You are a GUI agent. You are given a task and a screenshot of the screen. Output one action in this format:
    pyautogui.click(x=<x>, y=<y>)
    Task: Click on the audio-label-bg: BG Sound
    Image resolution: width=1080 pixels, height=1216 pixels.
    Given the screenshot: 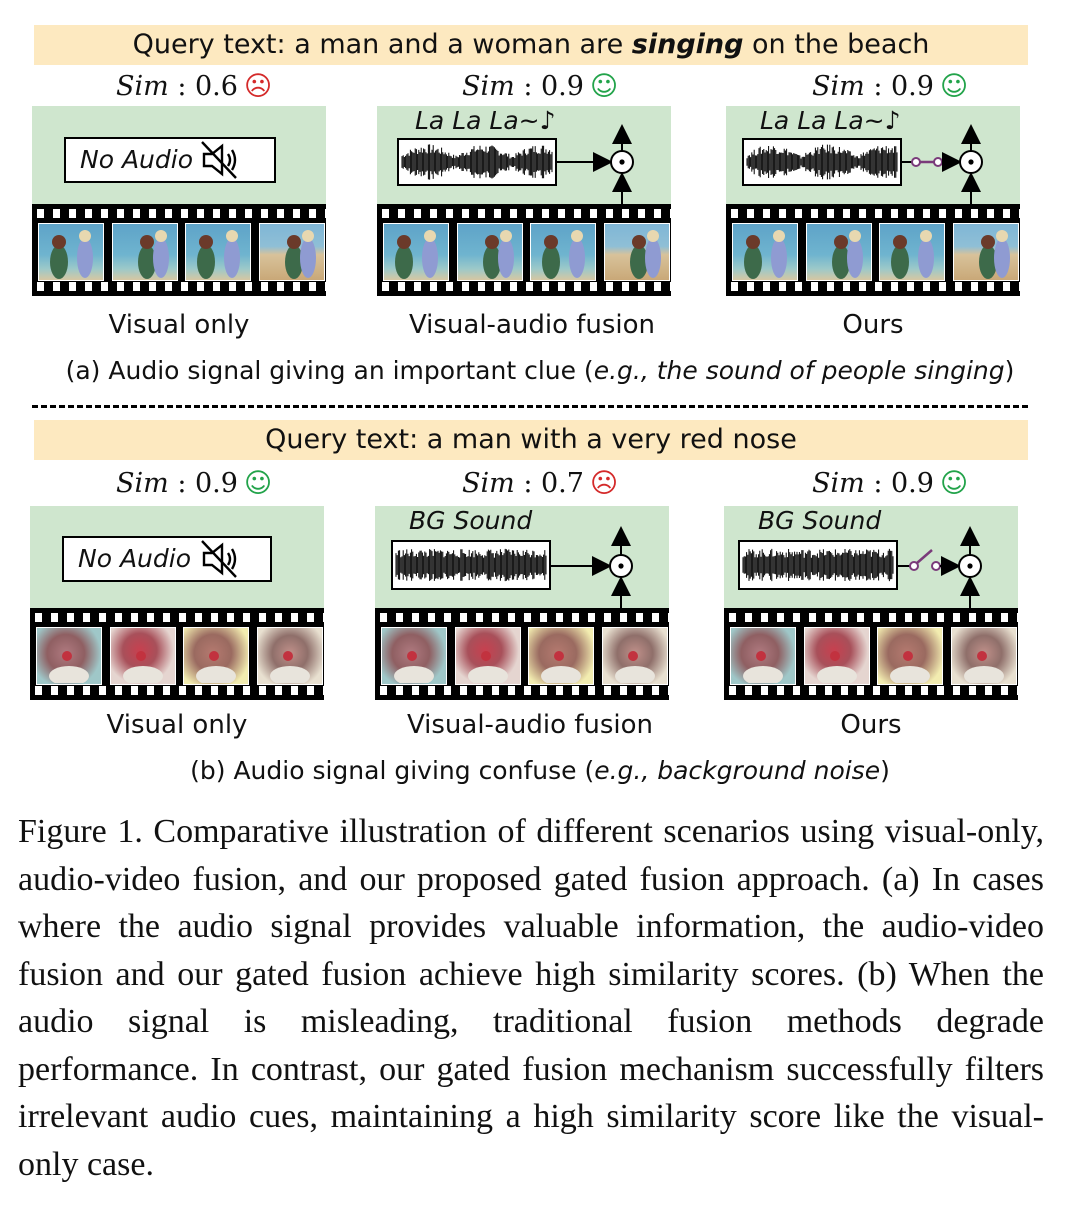 What is the action you would take?
    pyautogui.click(x=820, y=520)
    